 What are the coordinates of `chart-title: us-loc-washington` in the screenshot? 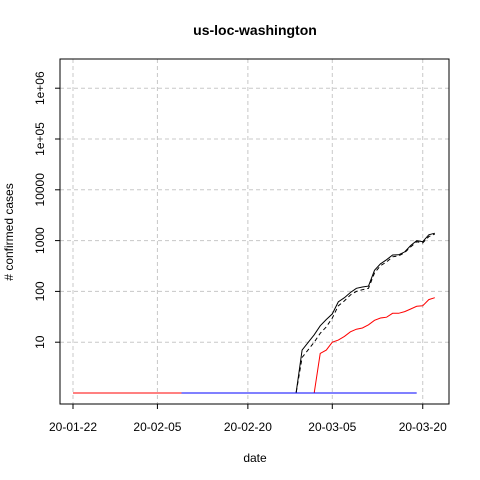 It's located at (255, 30).